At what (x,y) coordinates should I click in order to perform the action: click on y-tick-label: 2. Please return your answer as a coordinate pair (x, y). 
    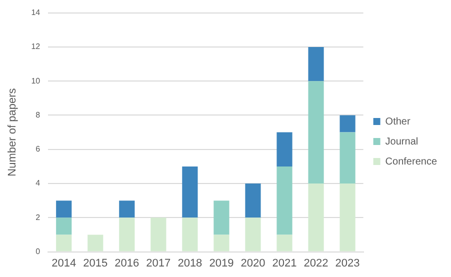
    Looking at the image, I should click on (38, 217).